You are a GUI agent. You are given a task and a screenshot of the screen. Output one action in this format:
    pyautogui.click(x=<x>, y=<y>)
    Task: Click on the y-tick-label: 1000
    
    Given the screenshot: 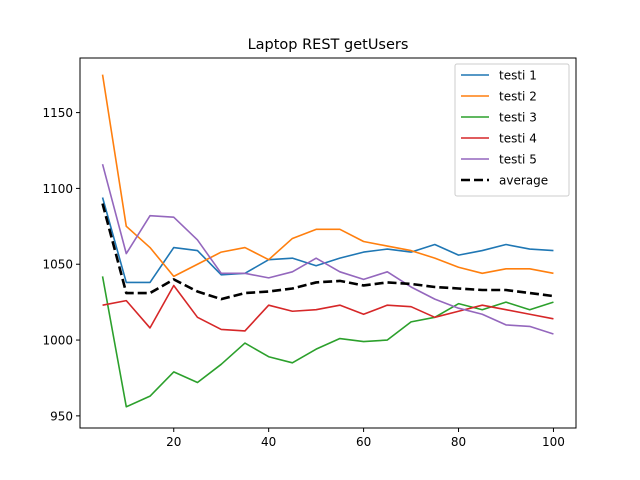 What is the action you would take?
    pyautogui.click(x=57, y=341)
    